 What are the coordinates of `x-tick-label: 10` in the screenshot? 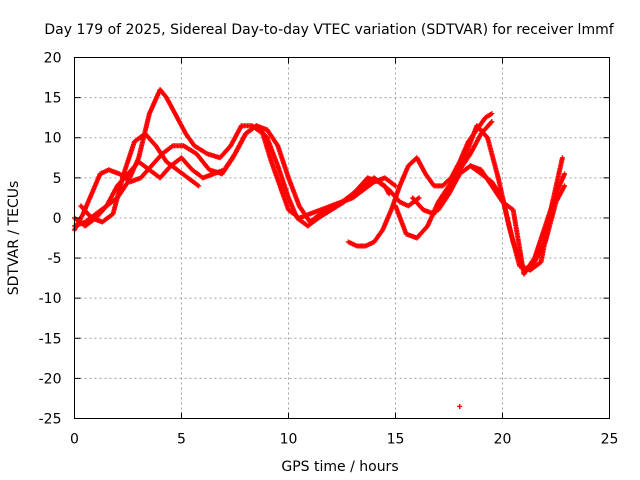 It's located at (289, 440).